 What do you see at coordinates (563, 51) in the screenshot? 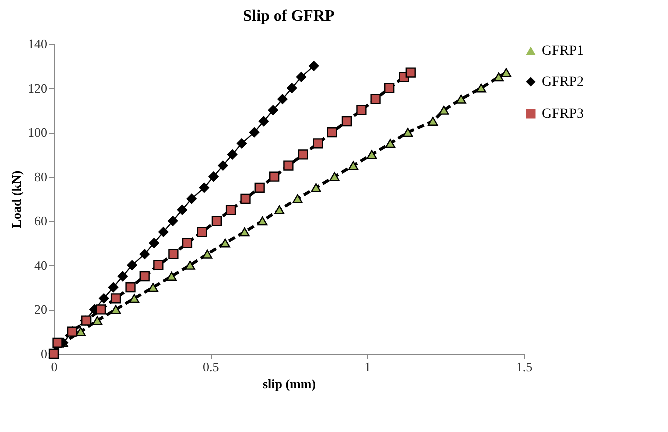
I see `legend-label: GFRP1` at bounding box center [563, 51].